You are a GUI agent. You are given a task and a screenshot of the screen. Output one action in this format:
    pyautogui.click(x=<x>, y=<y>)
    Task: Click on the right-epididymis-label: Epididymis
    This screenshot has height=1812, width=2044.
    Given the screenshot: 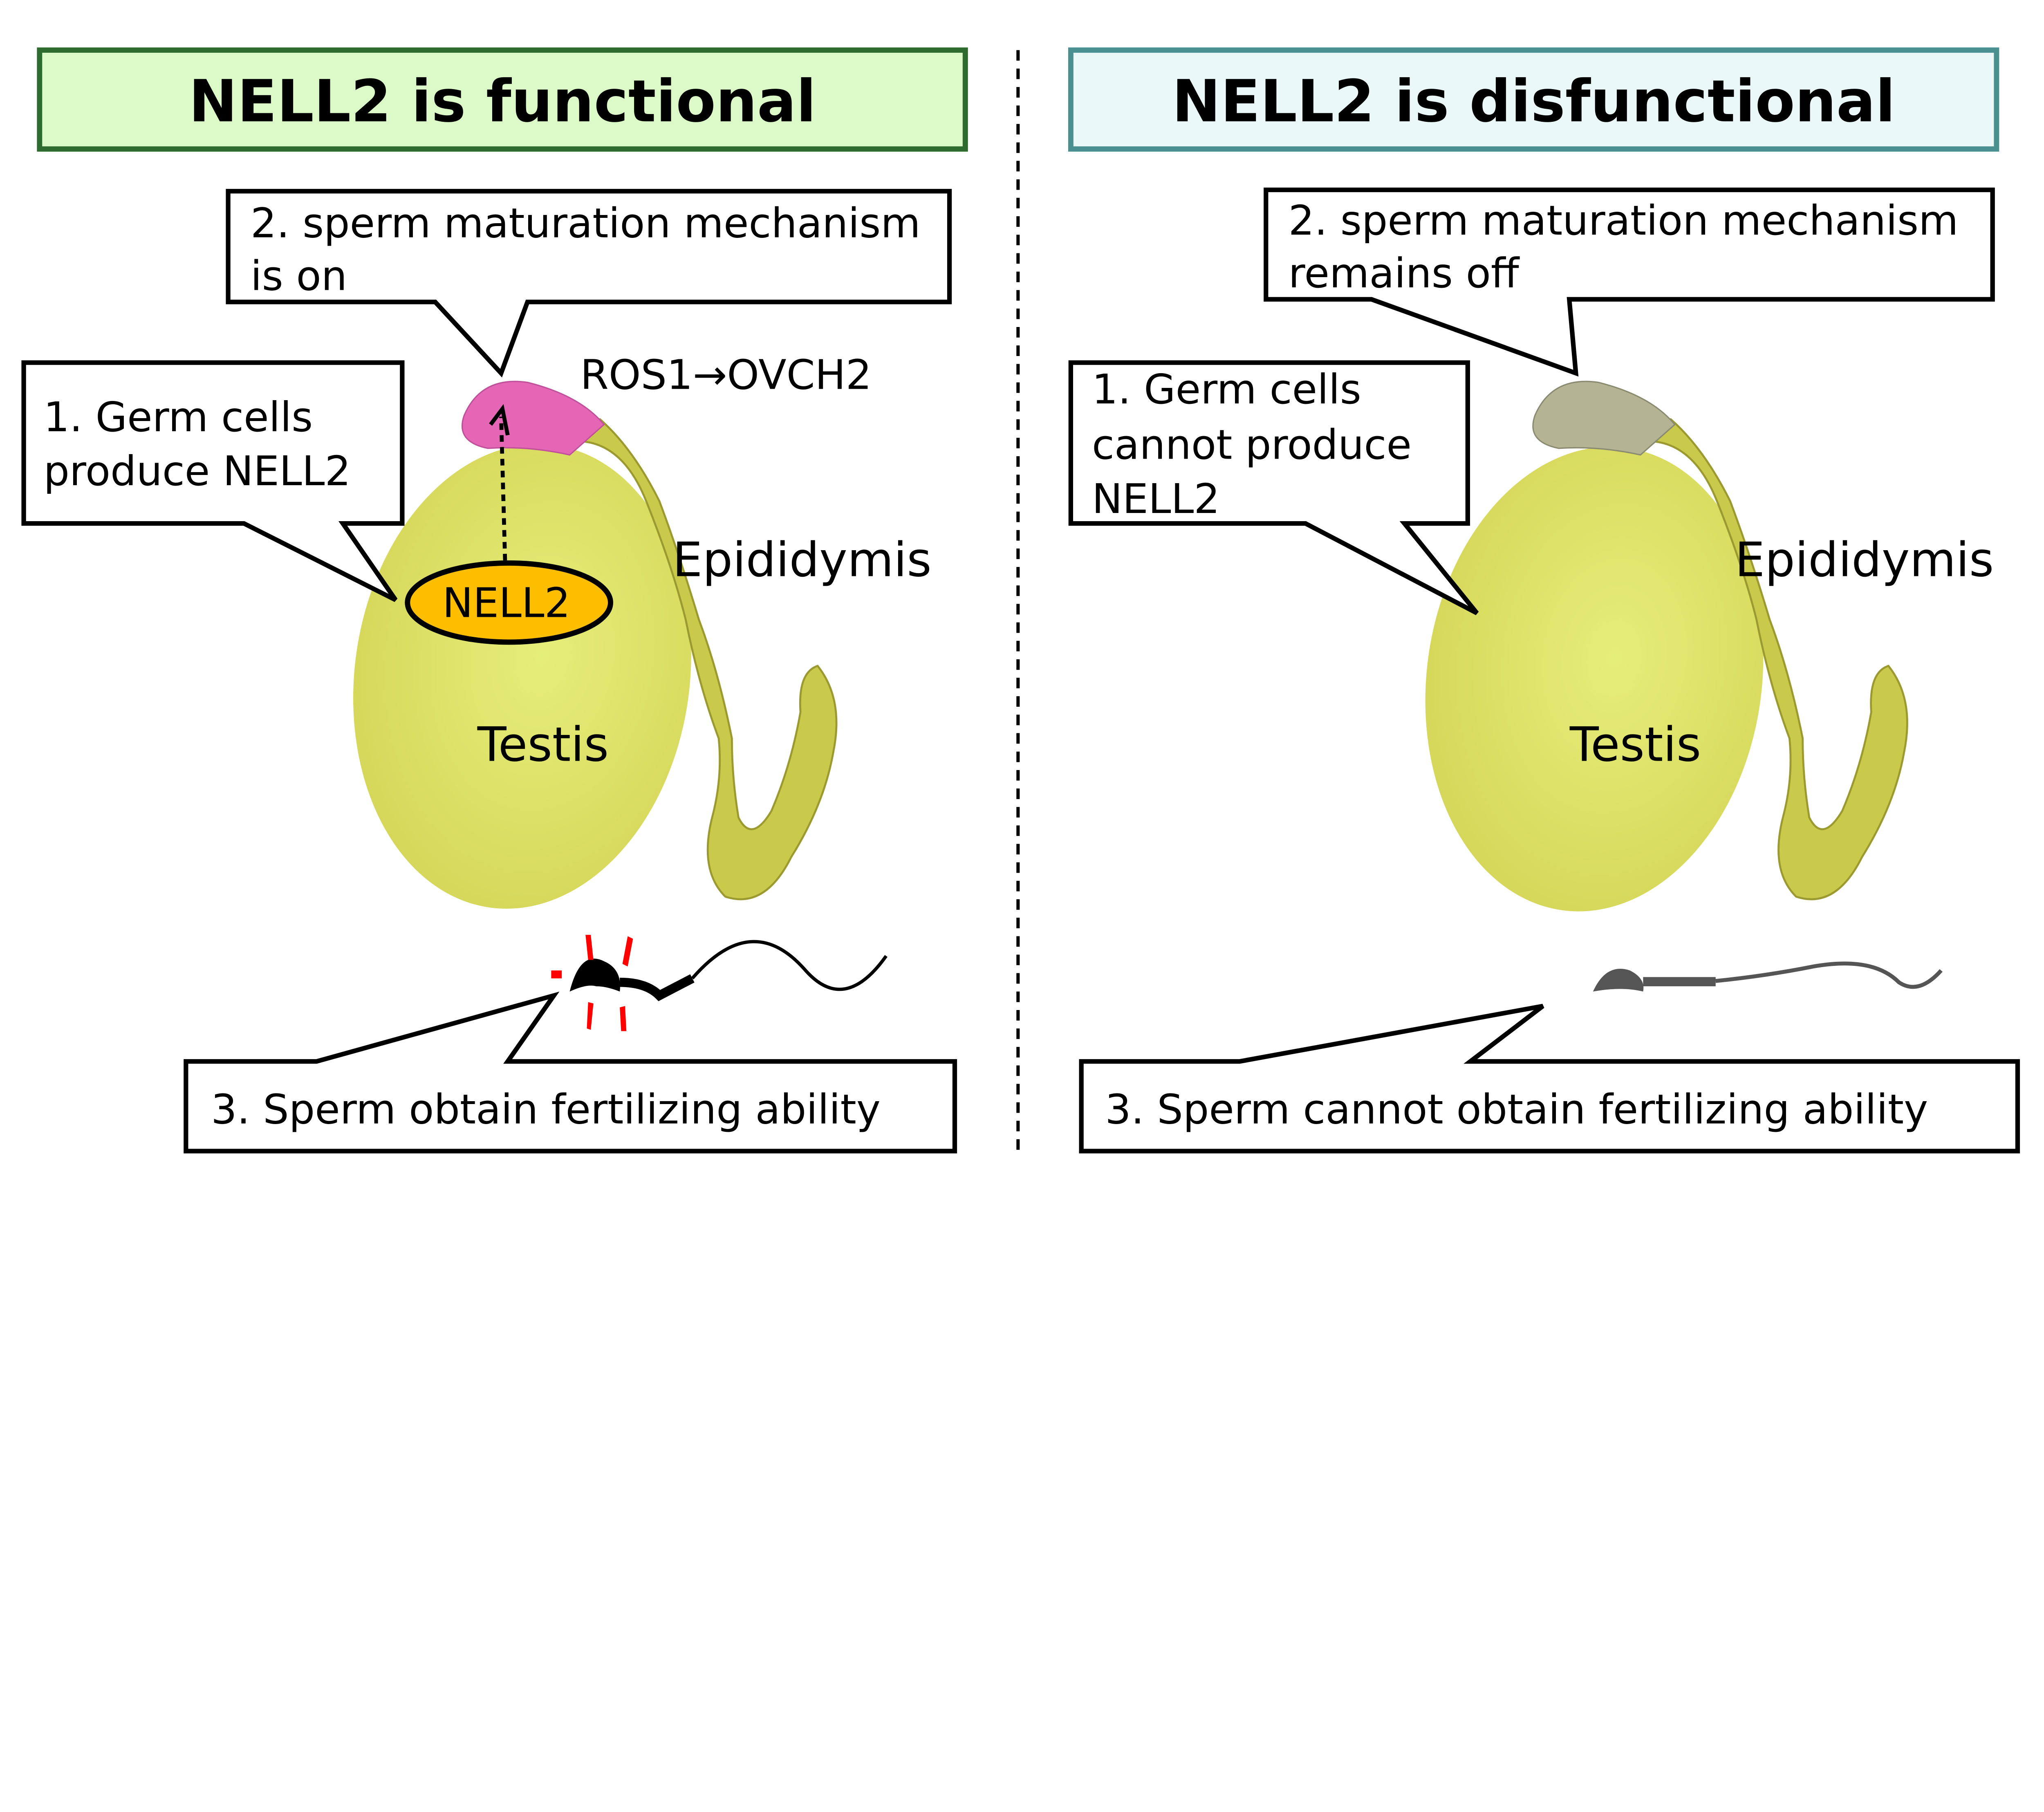 What is the action you would take?
    pyautogui.click(x=1865, y=560)
    